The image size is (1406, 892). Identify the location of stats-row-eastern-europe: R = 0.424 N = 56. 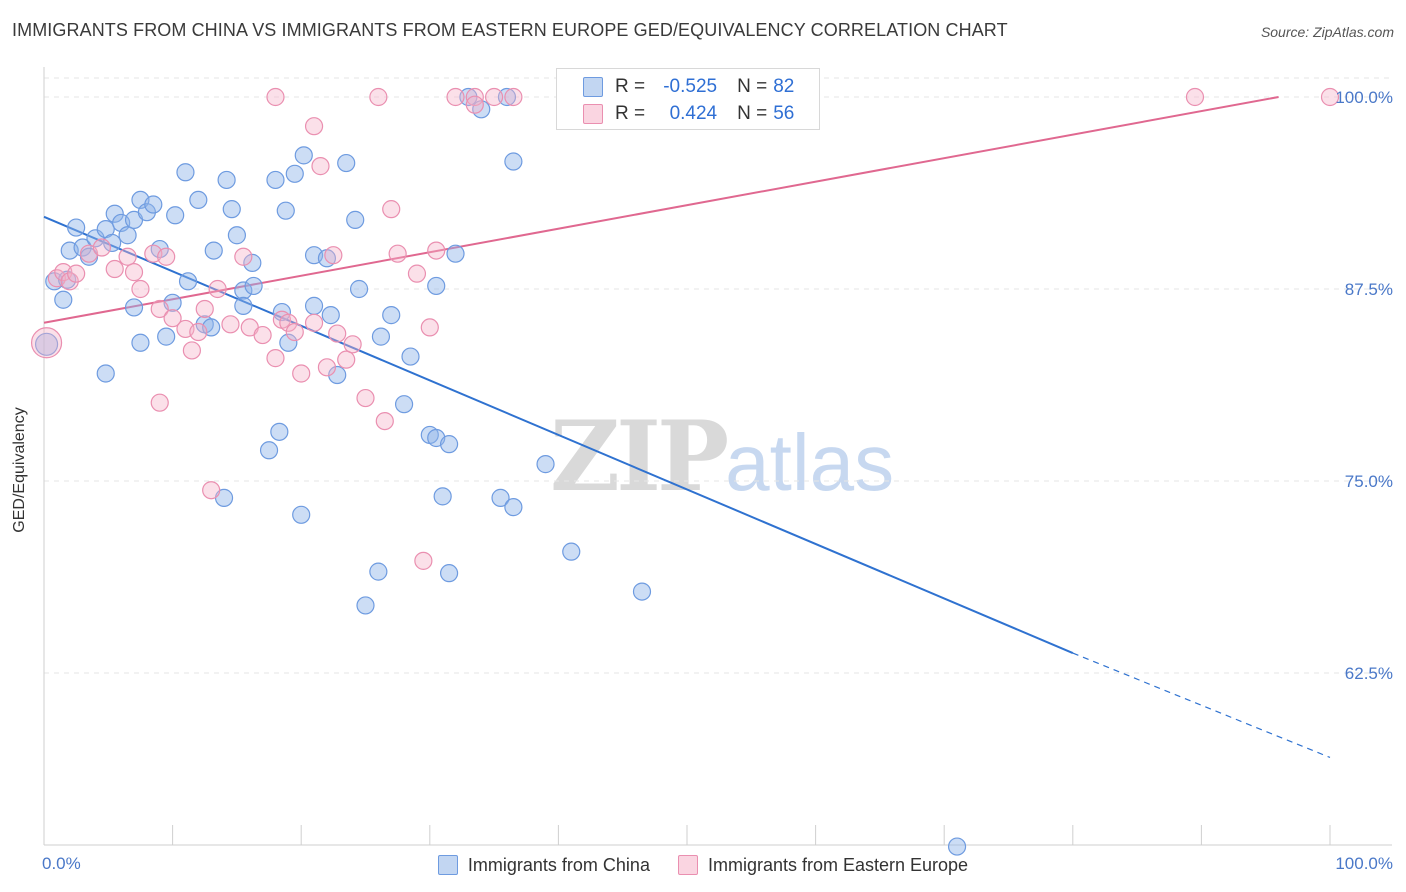
(675, 114).